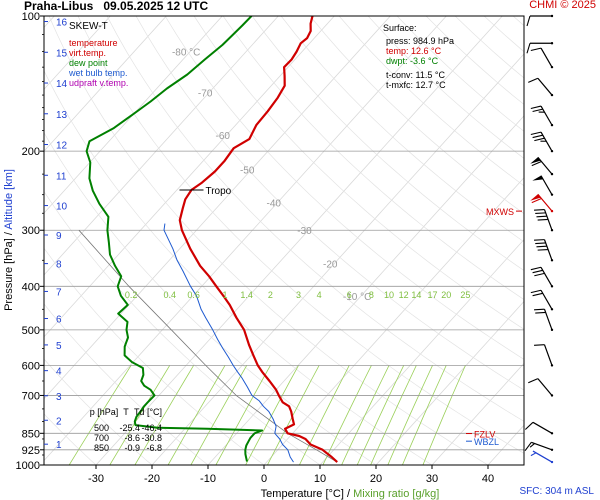  I want to click on altitude-tick-label: 5, so click(59, 346).